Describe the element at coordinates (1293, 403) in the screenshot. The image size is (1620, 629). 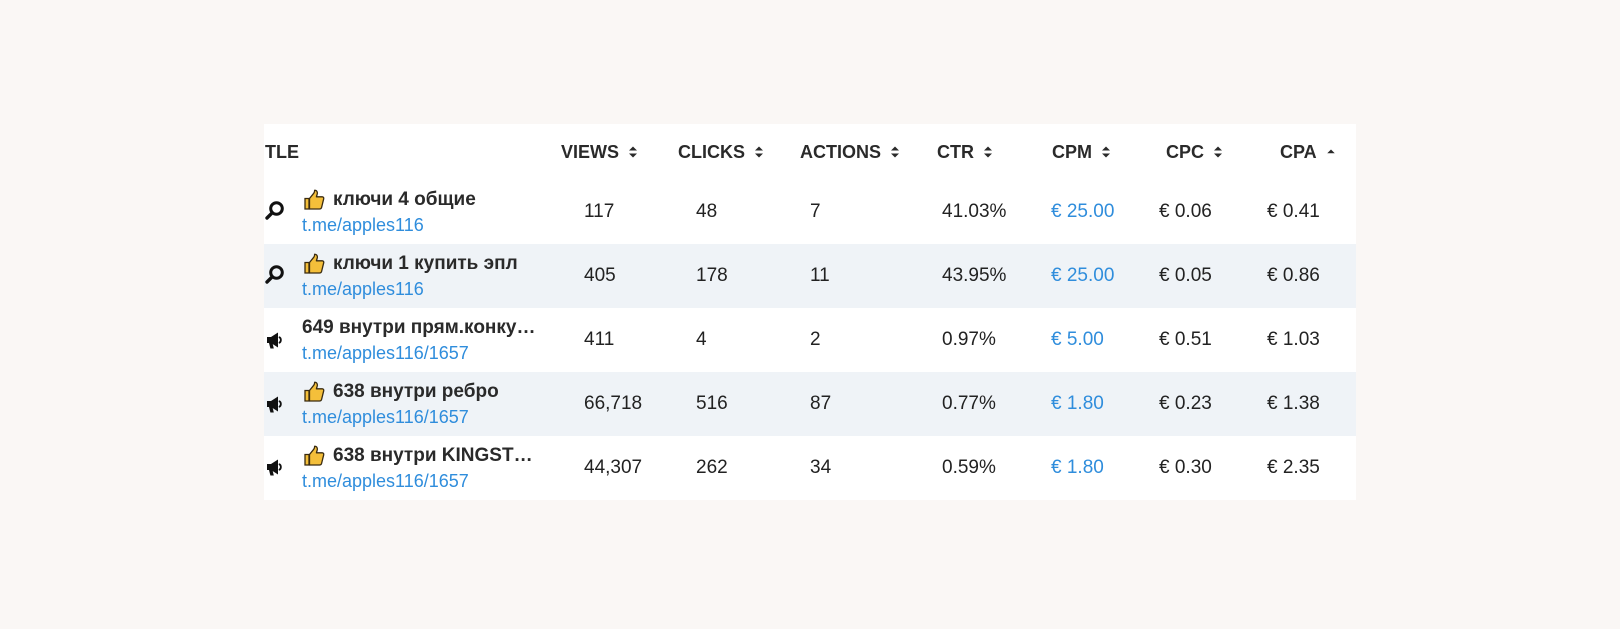
I see `cpa-cell: € 1.38` at that location.